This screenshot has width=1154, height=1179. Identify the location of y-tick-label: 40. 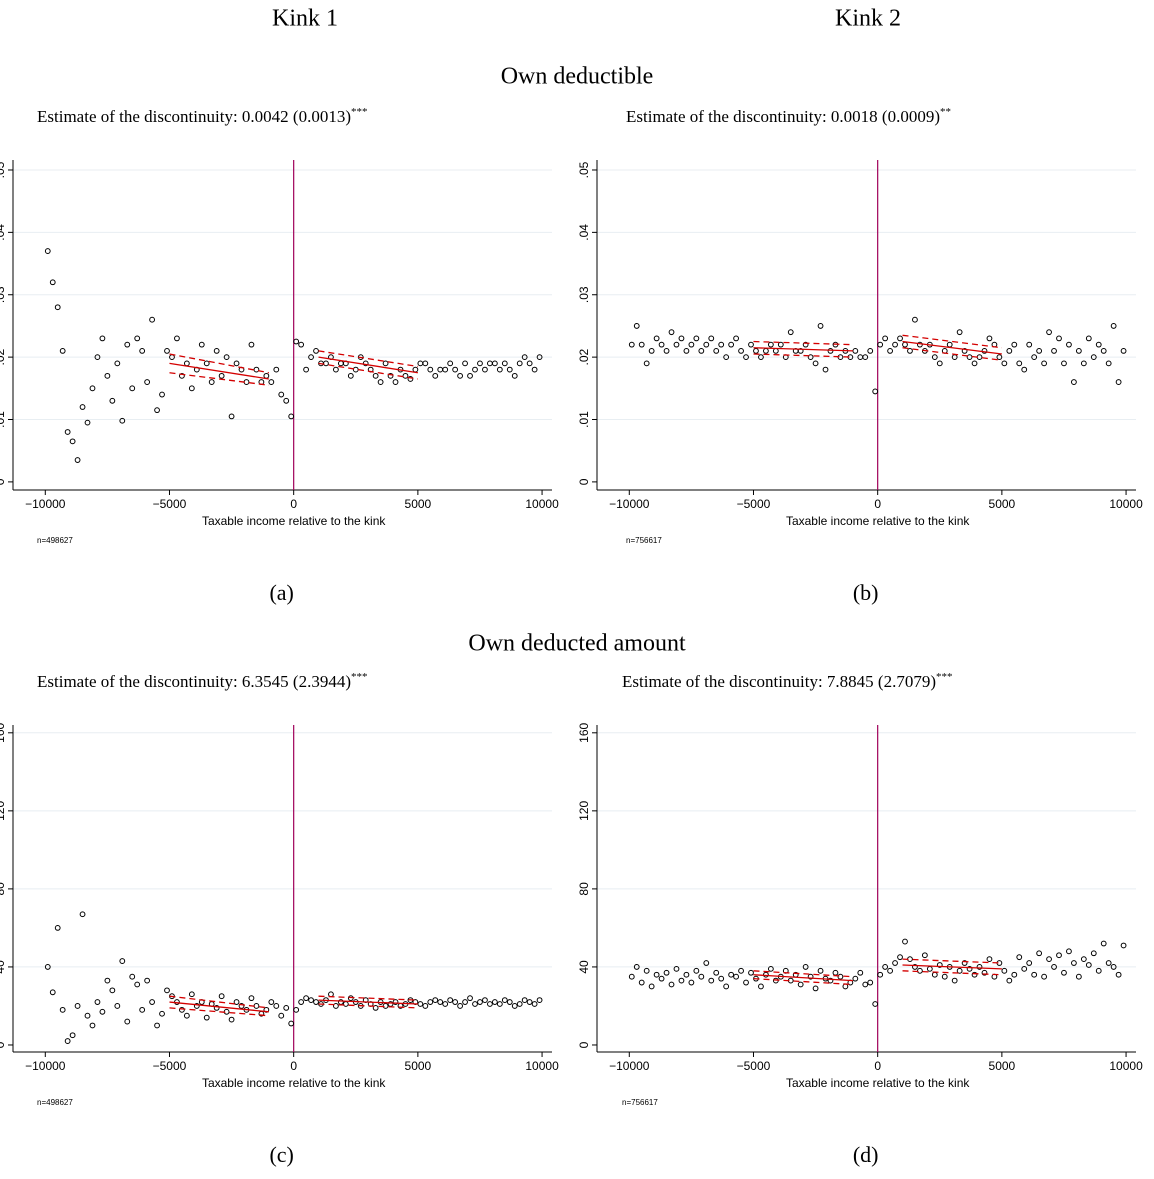
(584, 967).